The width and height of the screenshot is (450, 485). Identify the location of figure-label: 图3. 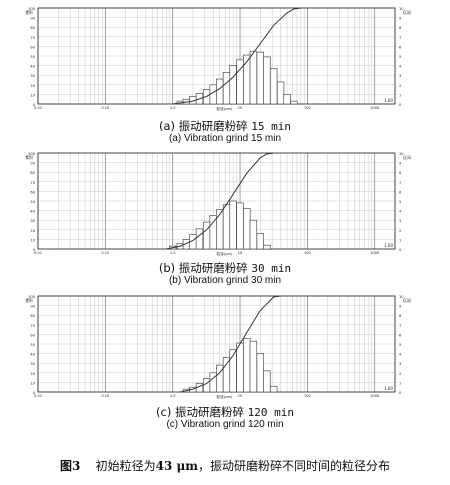
(70, 466).